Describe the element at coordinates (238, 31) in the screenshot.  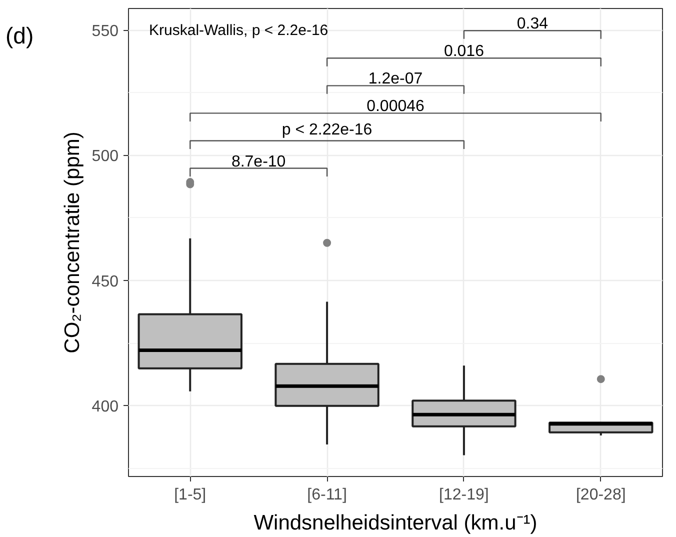
I see `annotation: Kruskal-Wallis, p < 2.2e-16` at that location.